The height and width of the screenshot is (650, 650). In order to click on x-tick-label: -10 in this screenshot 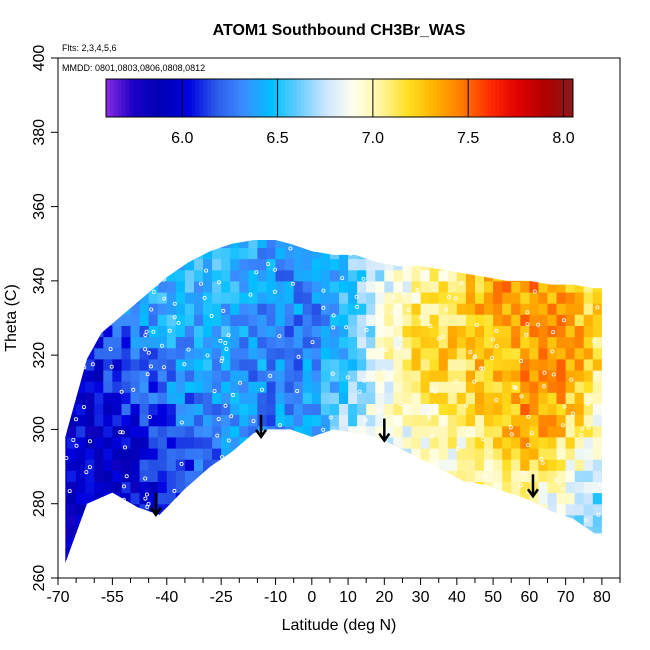, I will do `click(275, 597)`.